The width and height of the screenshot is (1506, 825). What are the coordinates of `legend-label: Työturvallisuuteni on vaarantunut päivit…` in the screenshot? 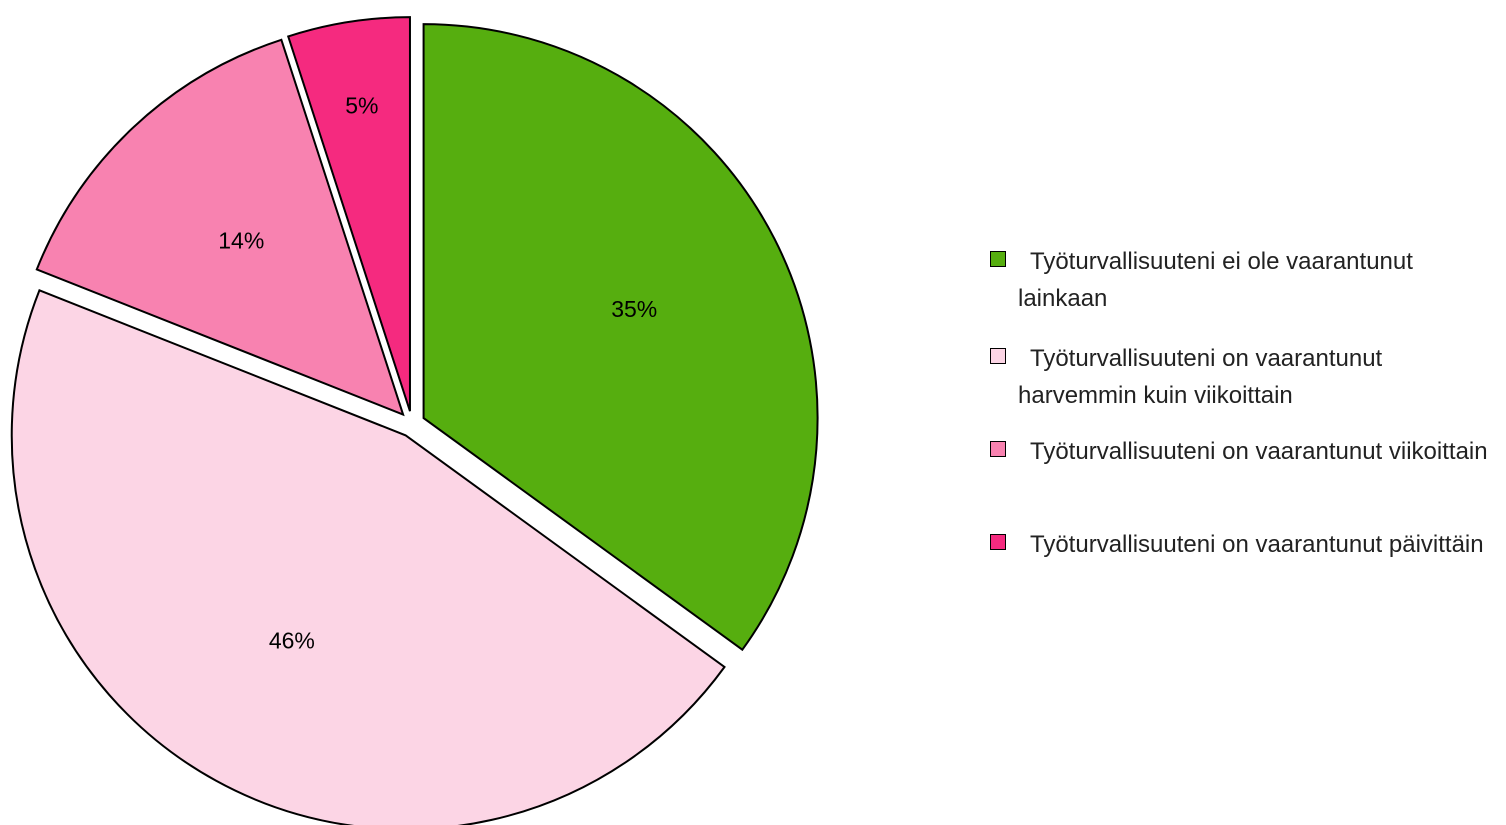 It's located at (1257, 544).